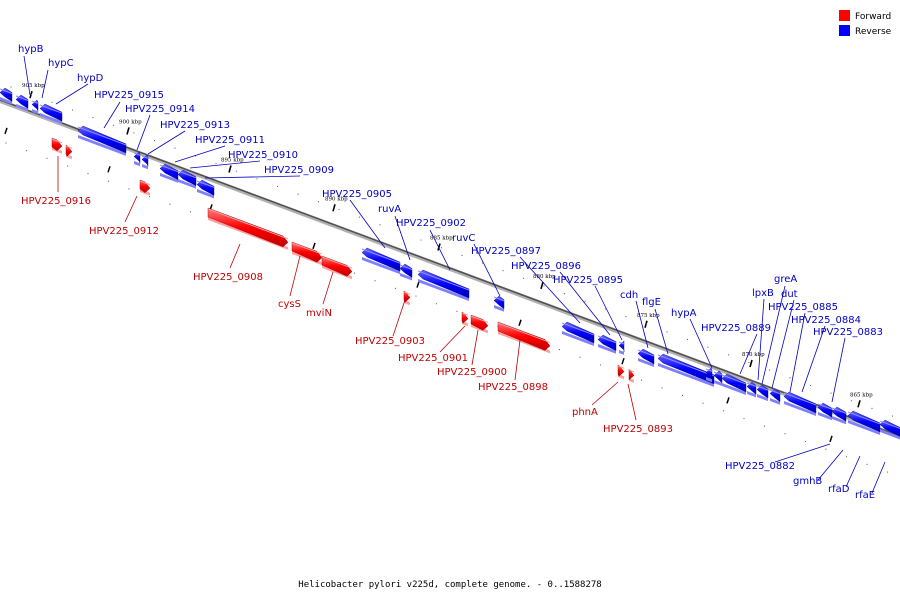 The height and width of the screenshot is (600, 900). Describe the element at coordinates (763, 293) in the screenshot. I see `reverse-gene-lpxb-text: lpxB` at that location.